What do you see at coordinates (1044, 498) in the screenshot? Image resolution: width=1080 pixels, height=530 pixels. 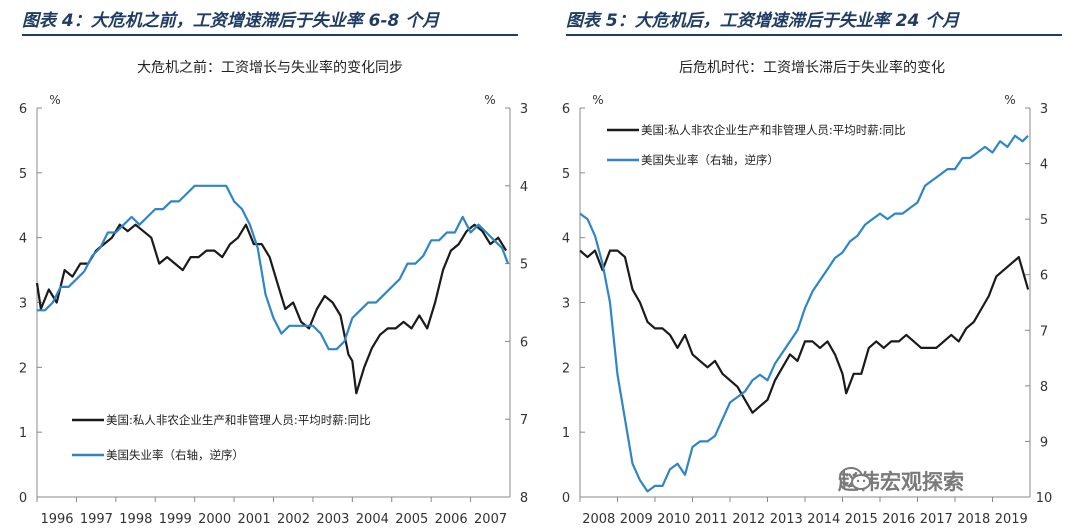 I see `right-axis-tick-label: 10` at bounding box center [1044, 498].